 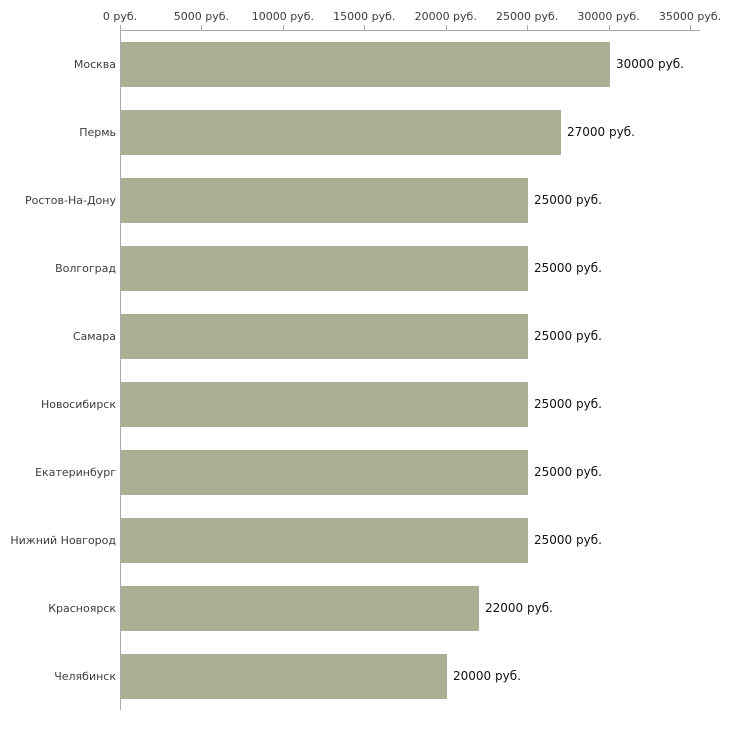 What do you see at coordinates (97, 132) in the screenshot?
I see `category-label: Пермь` at bounding box center [97, 132].